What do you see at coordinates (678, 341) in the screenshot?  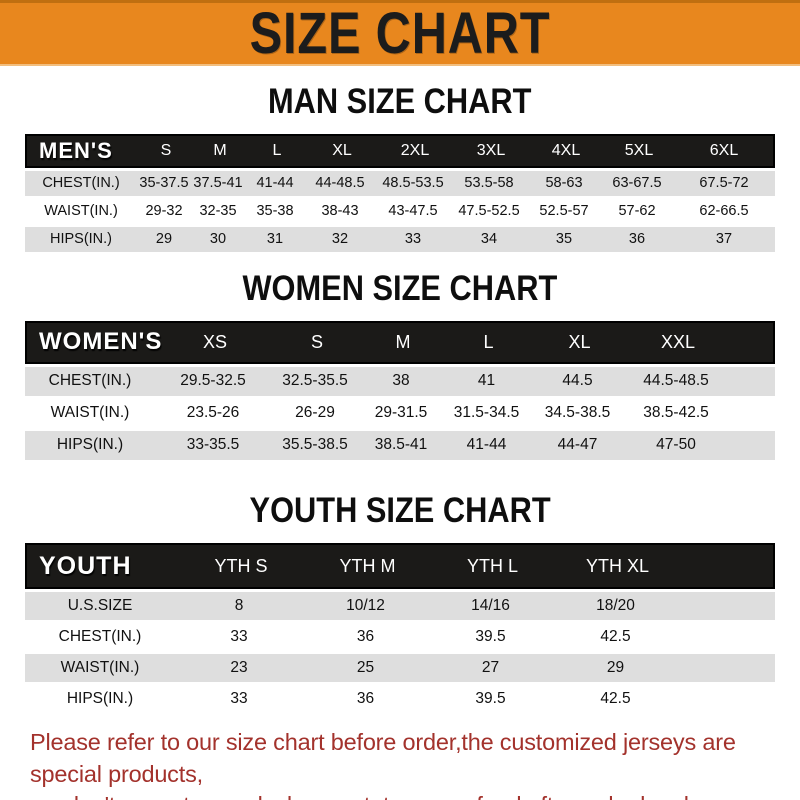 I see `size-column-header: XXL` at bounding box center [678, 341].